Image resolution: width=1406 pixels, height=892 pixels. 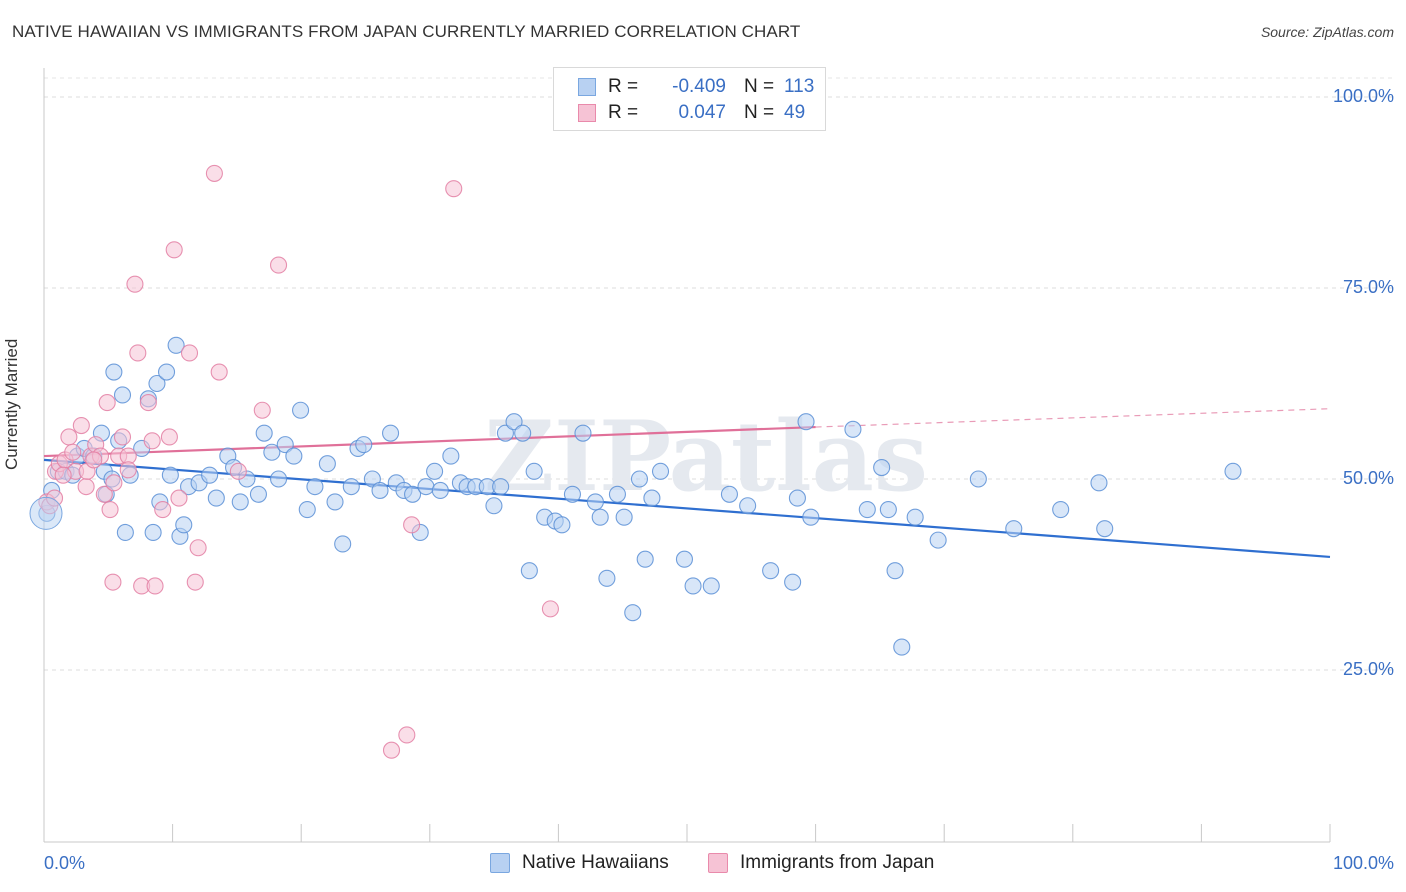 What do you see at coordinates (1368, 478) in the screenshot?
I see `y-tick-label-50: 50.0%` at bounding box center [1368, 478].